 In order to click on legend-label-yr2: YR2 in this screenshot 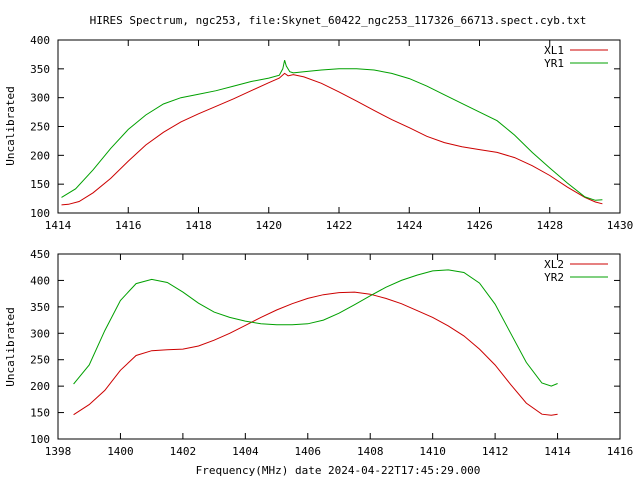, I will do `click(554, 277)`.